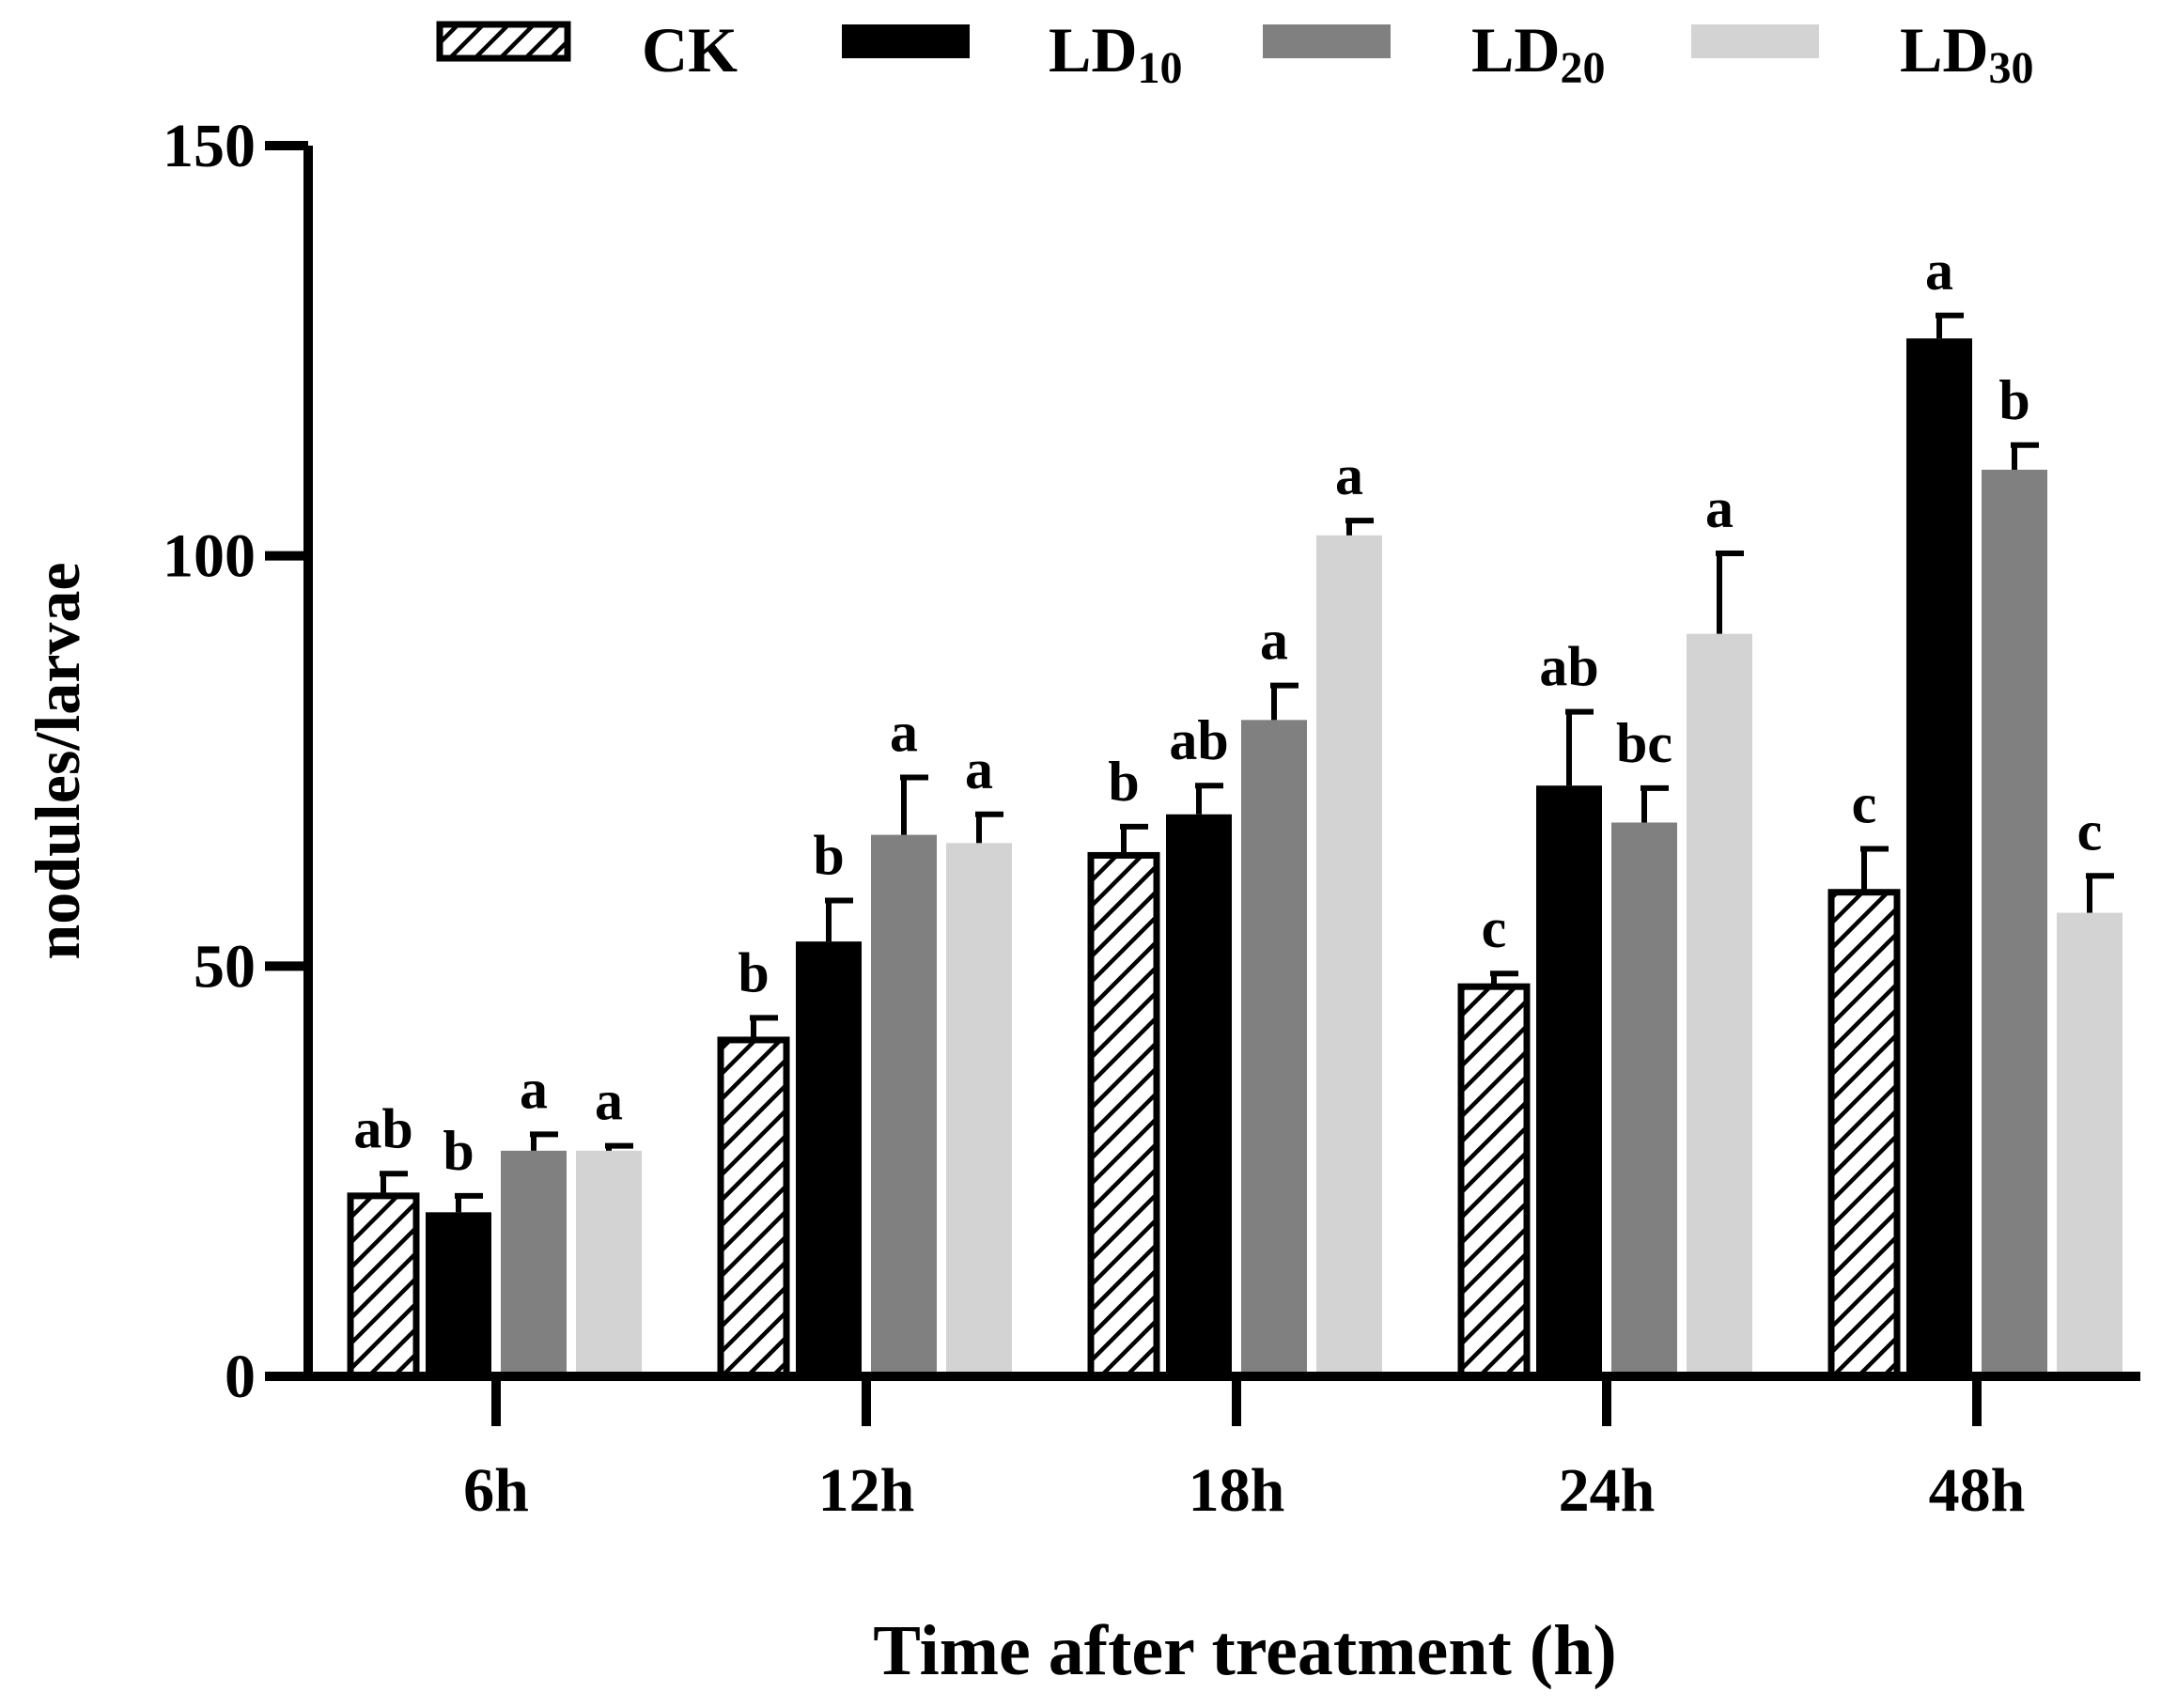 The height and width of the screenshot is (1708, 2177). I want to click on legend-label-subscript: 10, so click(1159, 68).